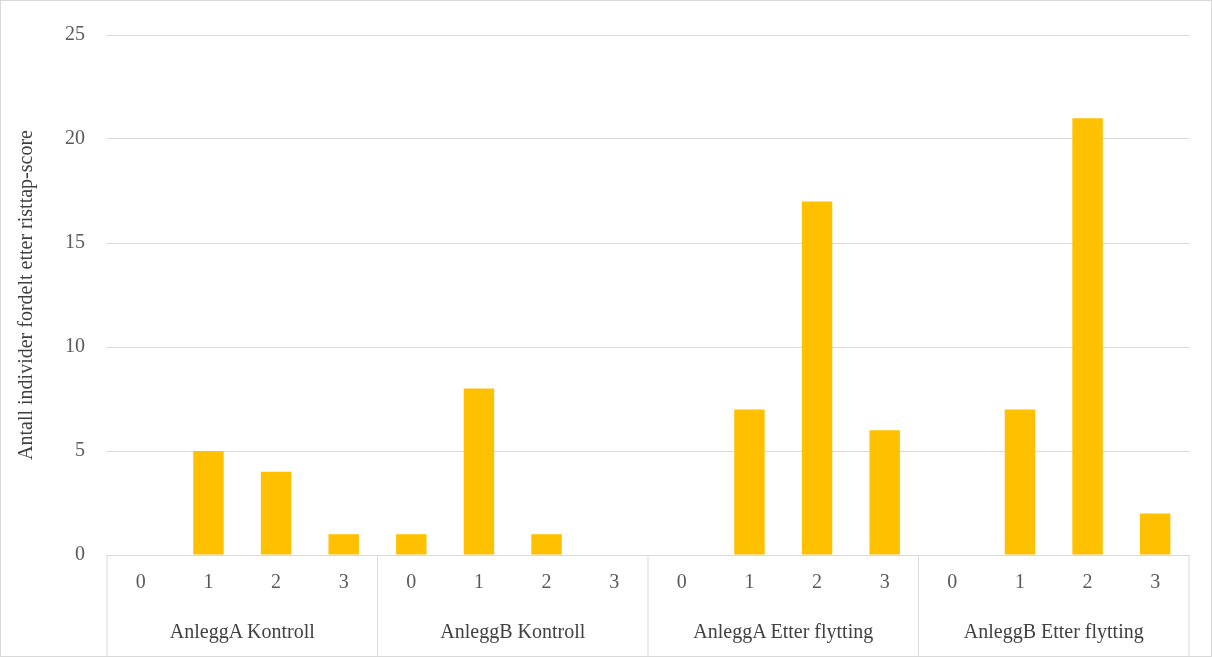 This screenshot has width=1212, height=657. What do you see at coordinates (80, 449) in the screenshot?
I see `y-tick-label: 5` at bounding box center [80, 449].